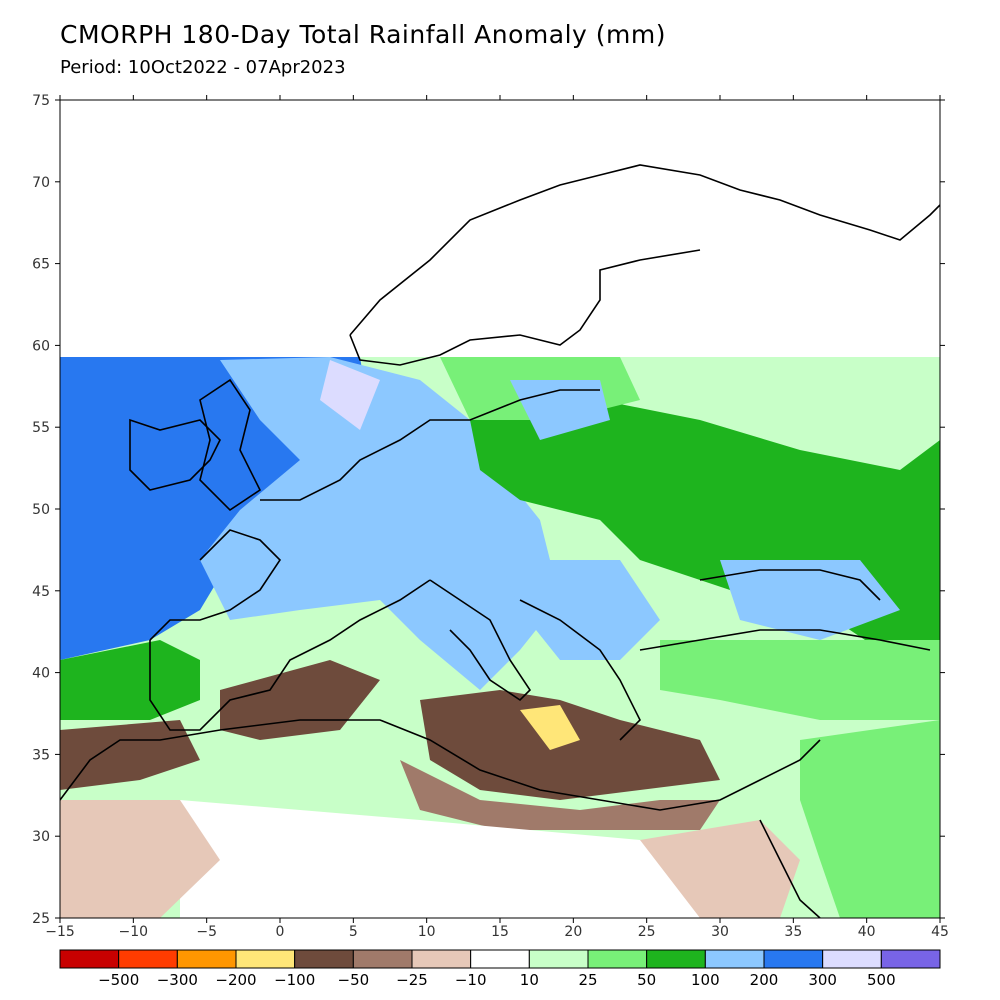  Describe the element at coordinates (587, 980) in the screenshot. I see `colorbar-label: 25` at that location.